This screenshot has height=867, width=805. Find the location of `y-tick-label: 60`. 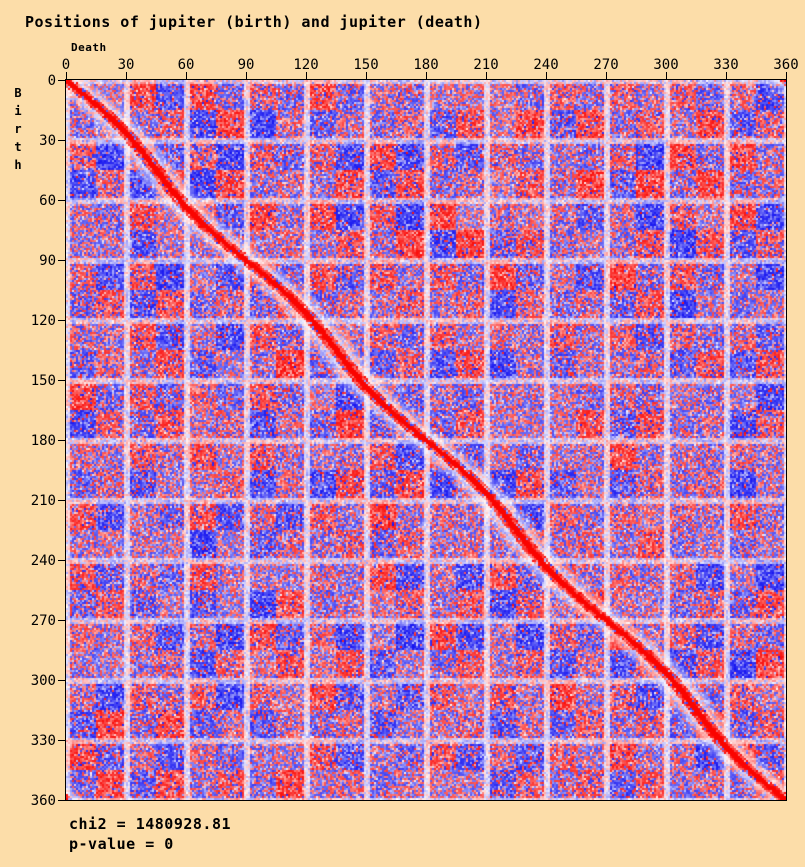

y-tick-label: 60 is located at coordinates (47, 201).